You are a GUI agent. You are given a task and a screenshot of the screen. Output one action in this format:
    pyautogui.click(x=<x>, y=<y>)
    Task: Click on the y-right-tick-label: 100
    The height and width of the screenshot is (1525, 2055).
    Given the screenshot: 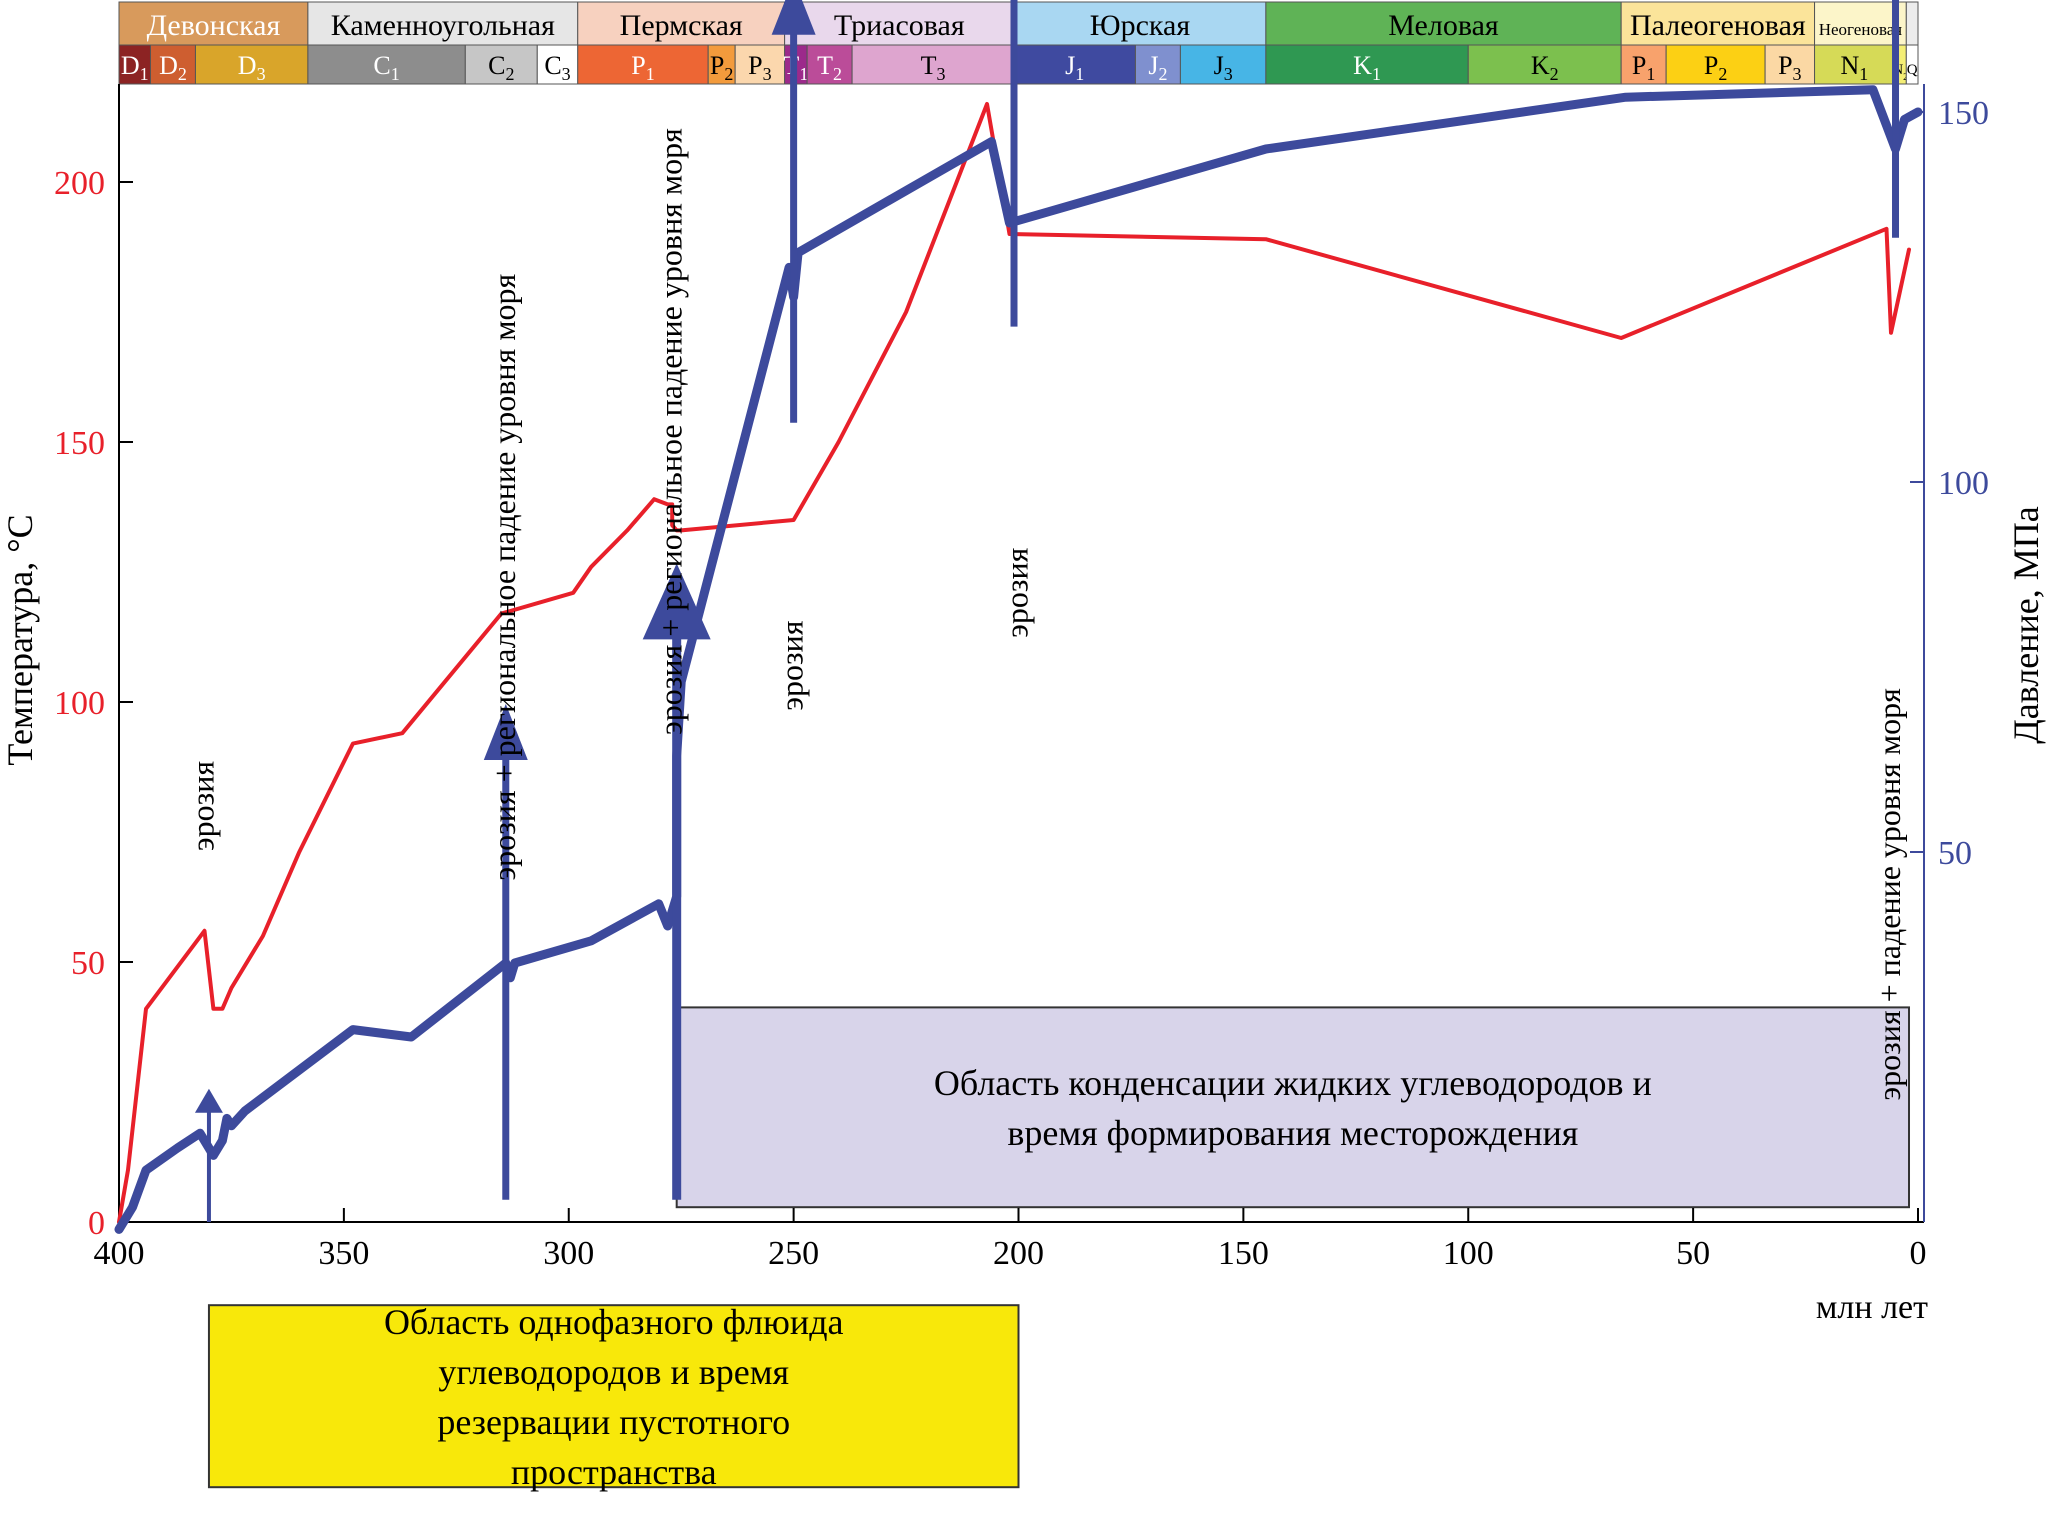 What is the action you would take?
    pyautogui.click(x=1963, y=483)
    